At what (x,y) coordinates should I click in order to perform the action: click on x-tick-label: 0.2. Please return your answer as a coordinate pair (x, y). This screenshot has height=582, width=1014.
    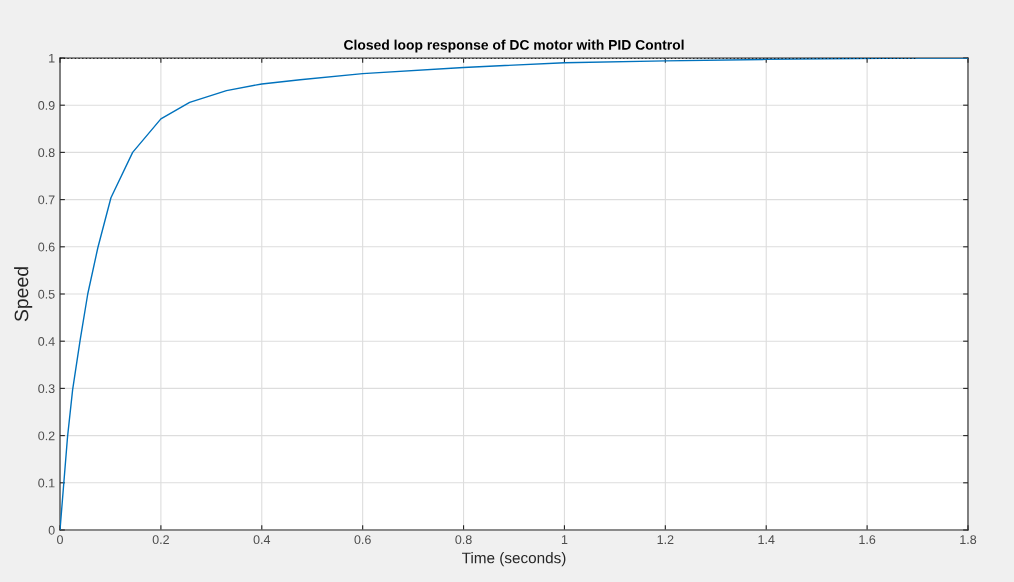
    Looking at the image, I should click on (160, 540).